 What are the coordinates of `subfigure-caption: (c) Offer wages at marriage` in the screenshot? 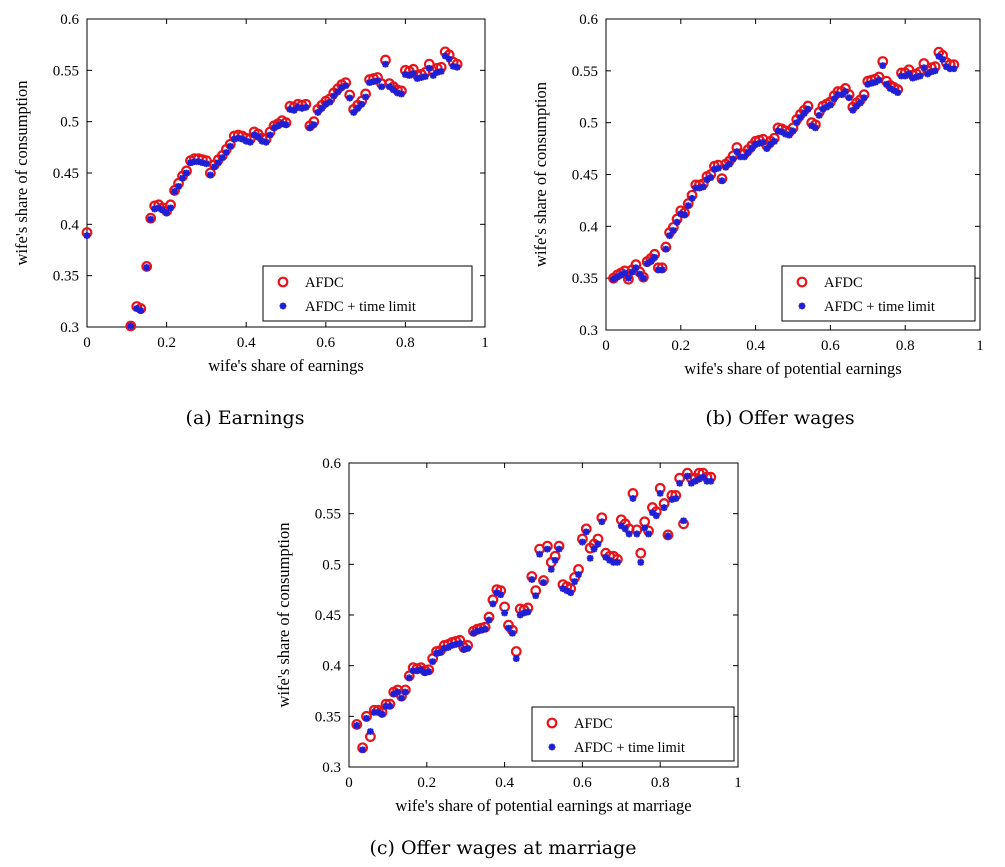 It's located at (502, 848).